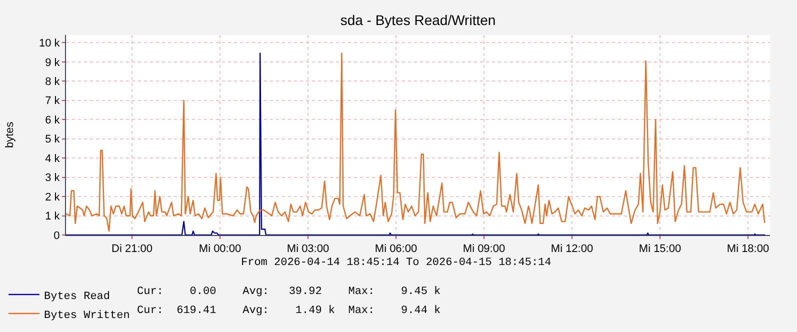  Describe the element at coordinates (52, 178) in the screenshot. I see `y-tick-label: 3 k` at that location.